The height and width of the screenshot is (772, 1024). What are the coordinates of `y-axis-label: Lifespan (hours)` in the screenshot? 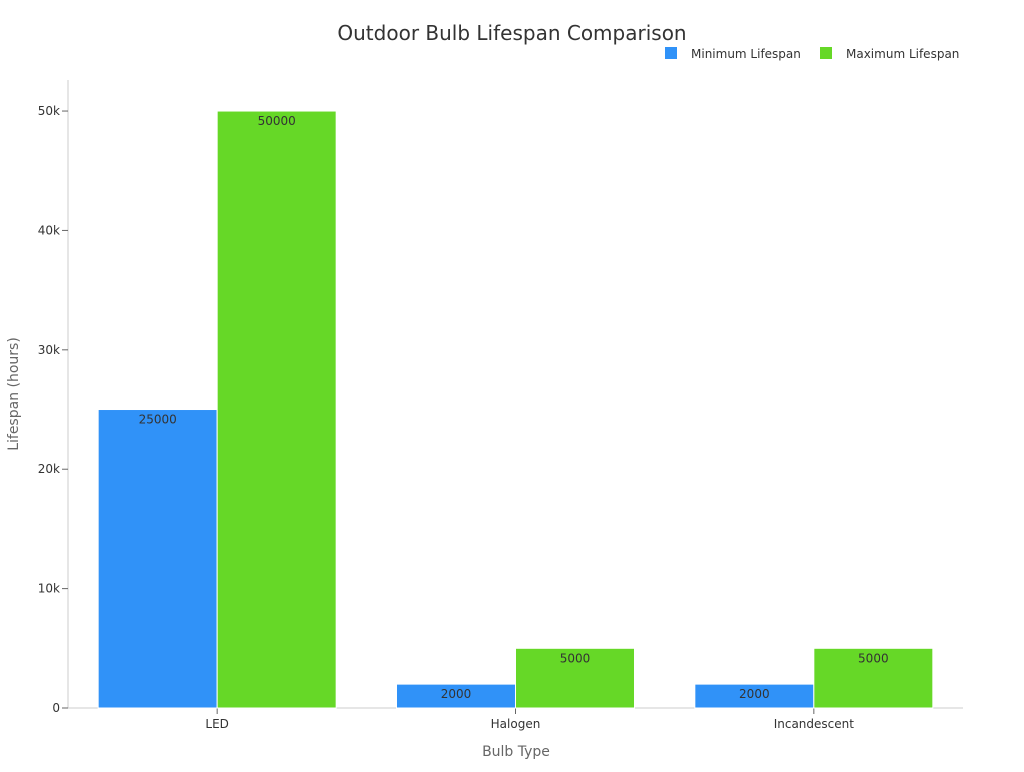 It's located at (14, 394).